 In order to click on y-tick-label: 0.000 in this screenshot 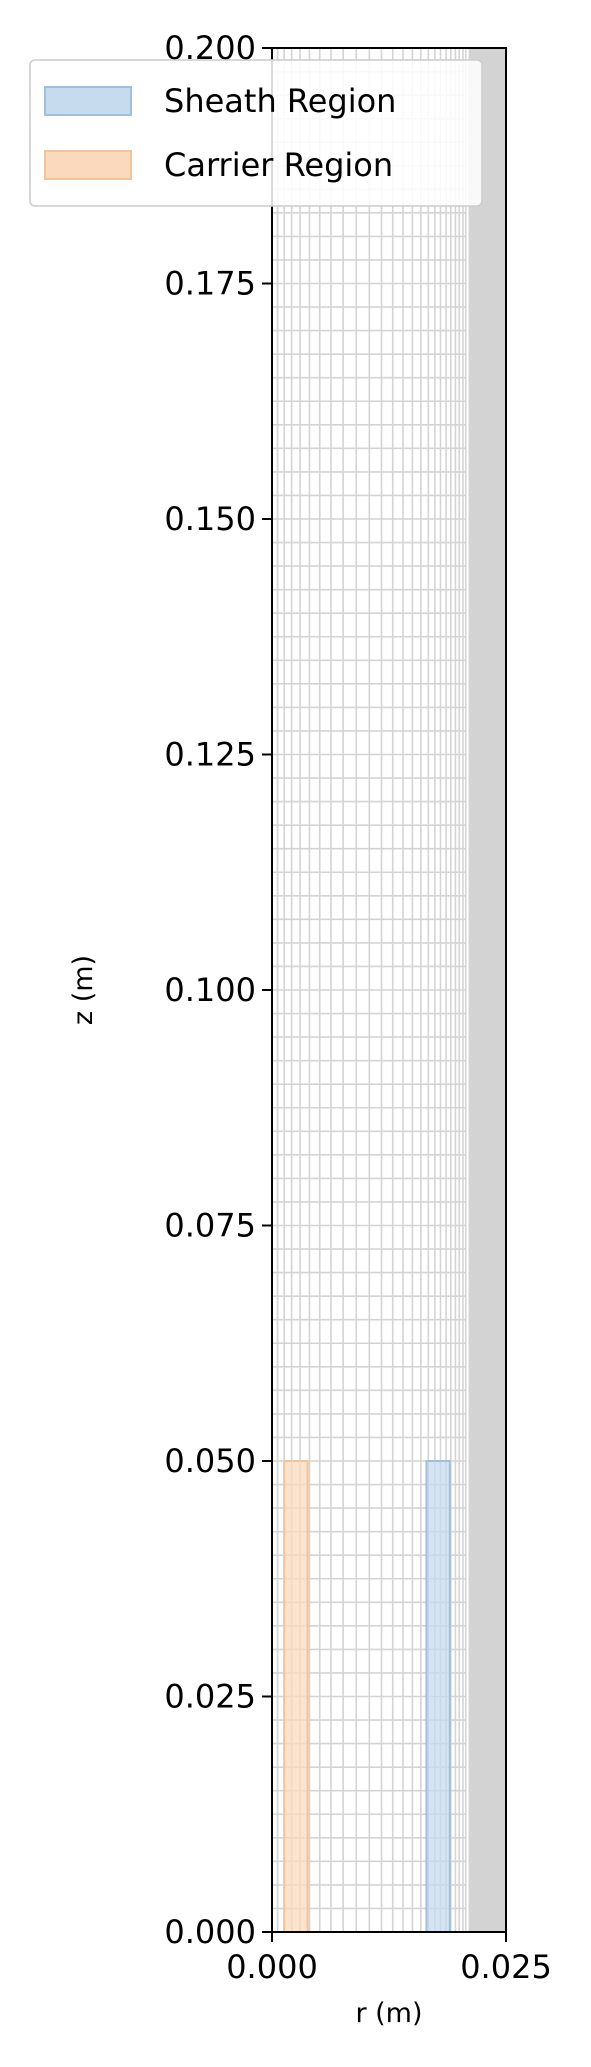, I will do `click(210, 1932)`.